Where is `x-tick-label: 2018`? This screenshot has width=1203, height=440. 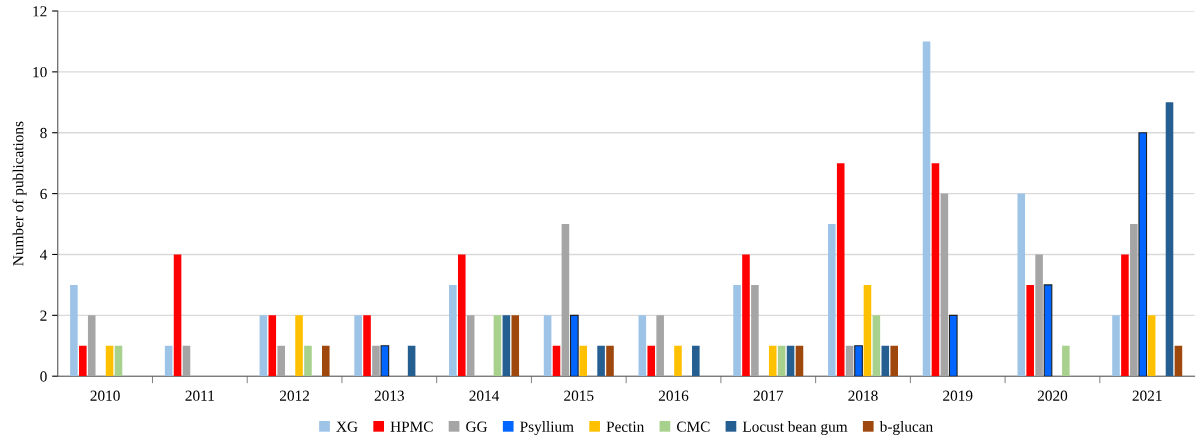 x-tick-label: 2018 is located at coordinates (863, 395).